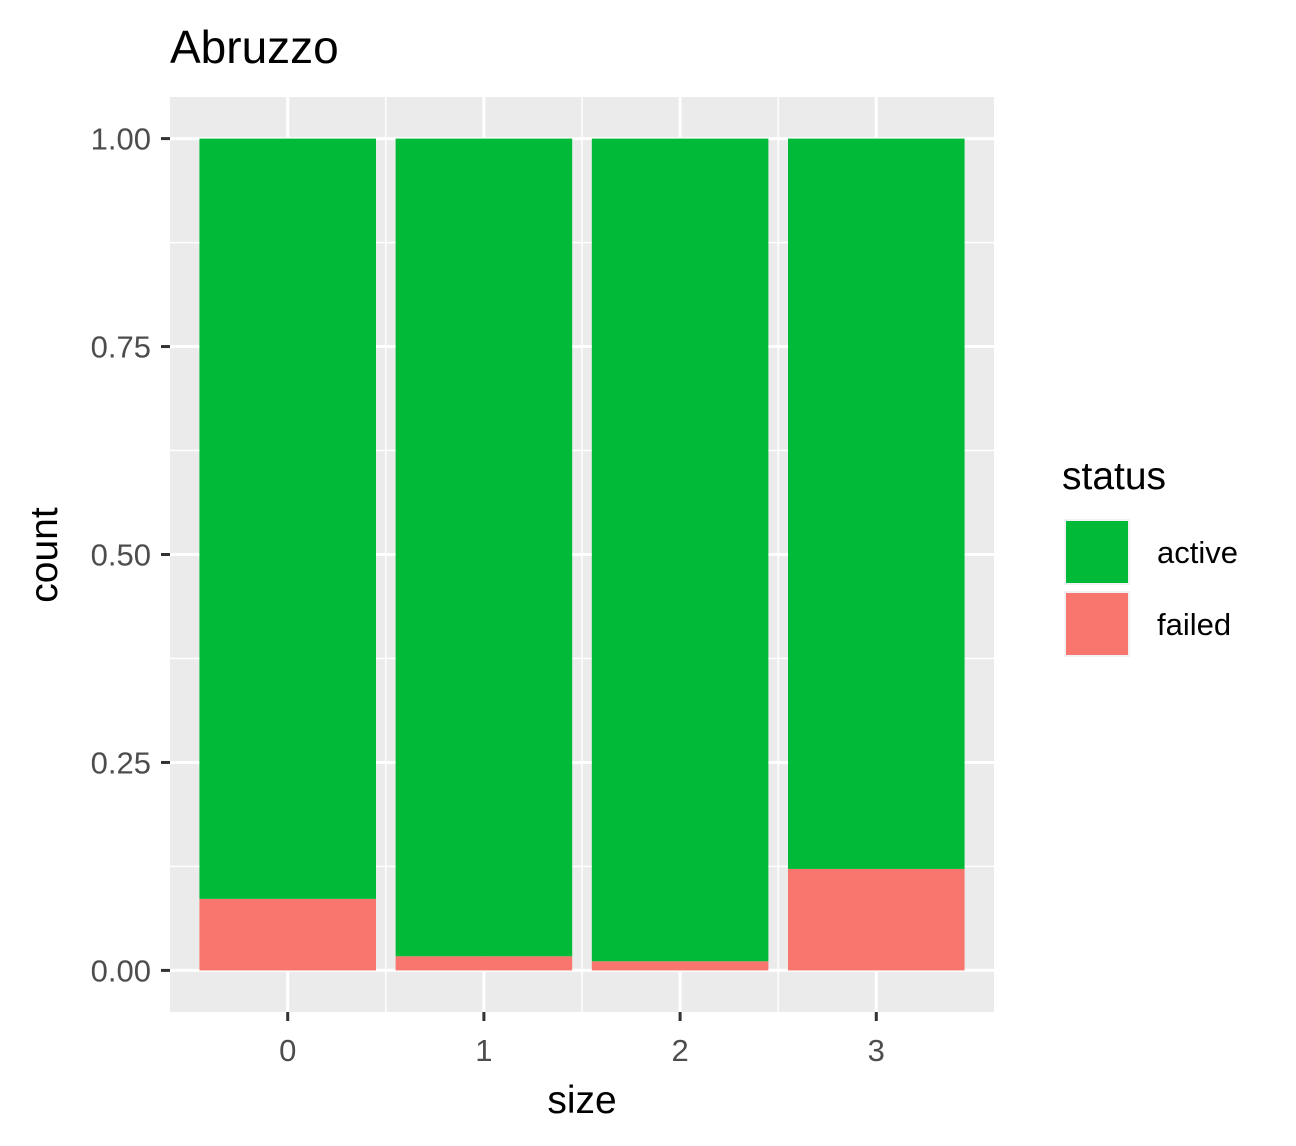 This screenshot has height=1146, width=1296. I want to click on y-tick-label: 1.00, so click(121, 139).